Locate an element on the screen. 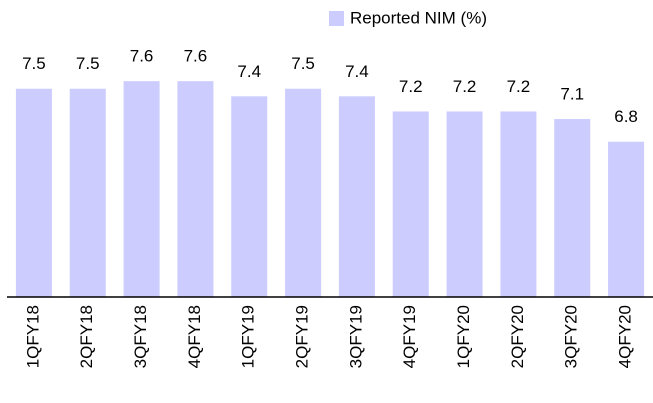 The image size is (653, 403). x-tick-label: 1QFY19 is located at coordinates (248, 336).